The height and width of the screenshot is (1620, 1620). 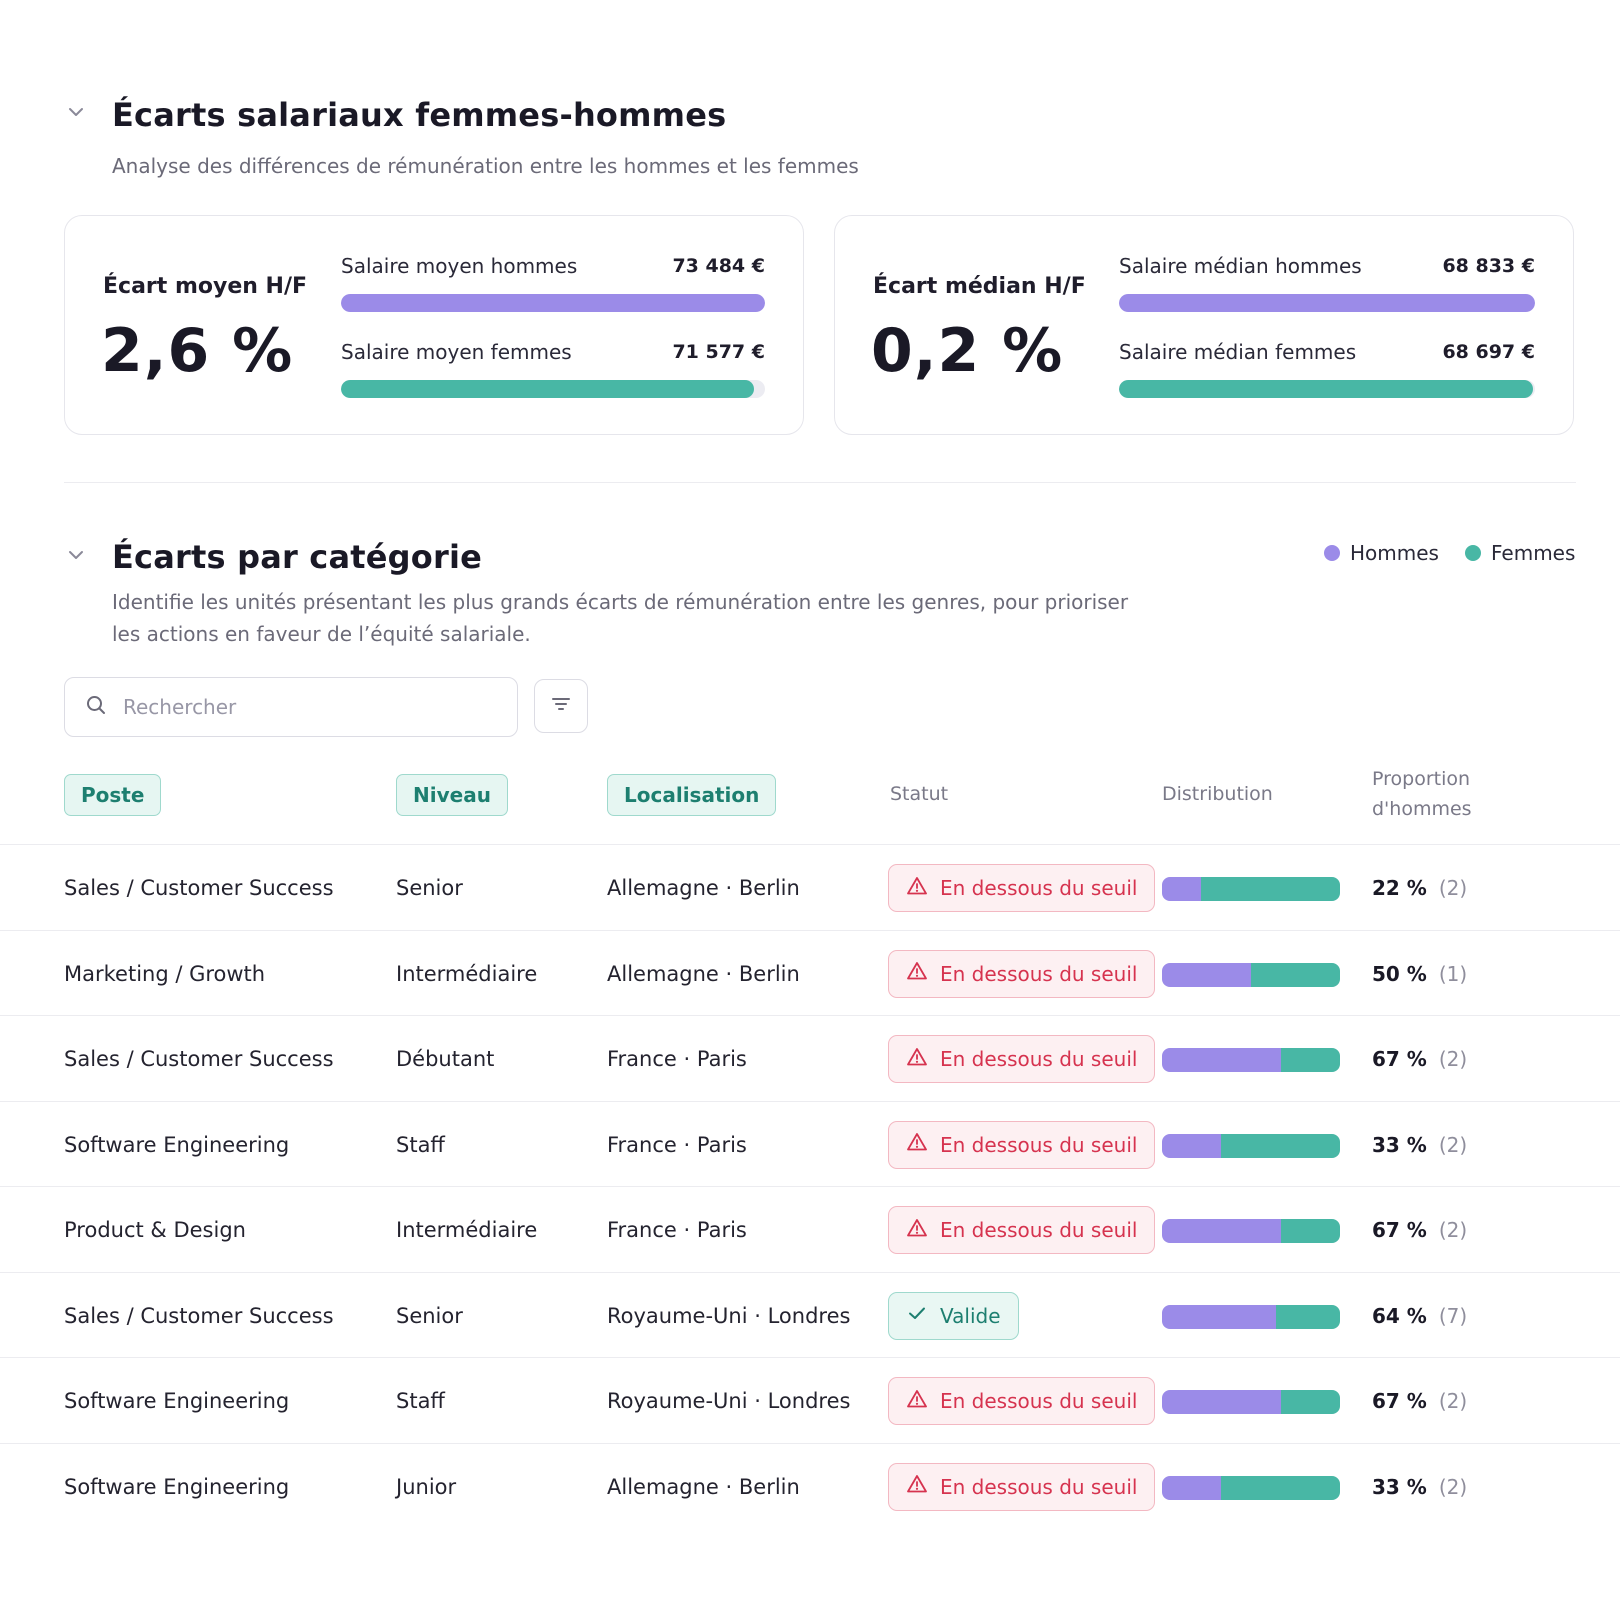 I want to click on search-input, so click(x=303, y=707).